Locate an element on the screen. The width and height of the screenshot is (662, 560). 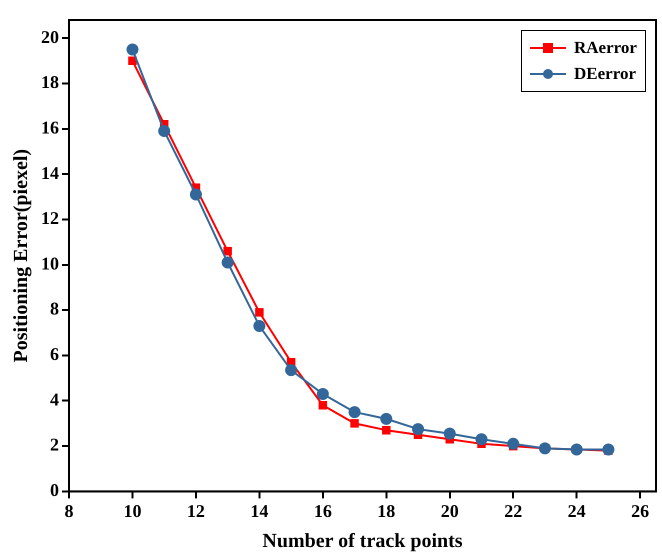
x-tick-label: 8 is located at coordinates (69, 510).